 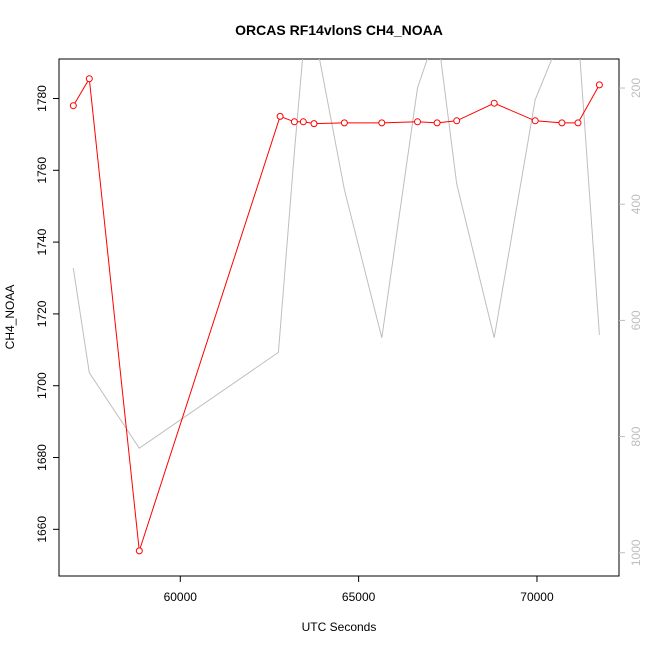 I want to click on y-tick-label: 1760, so click(x=42, y=170).